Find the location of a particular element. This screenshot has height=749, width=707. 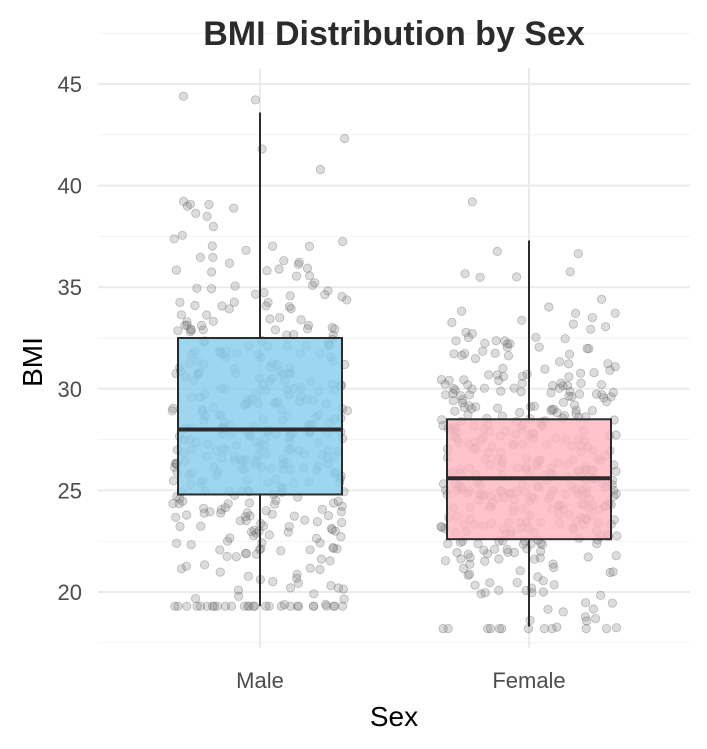

y-tick-label: 30 is located at coordinates (70, 389).